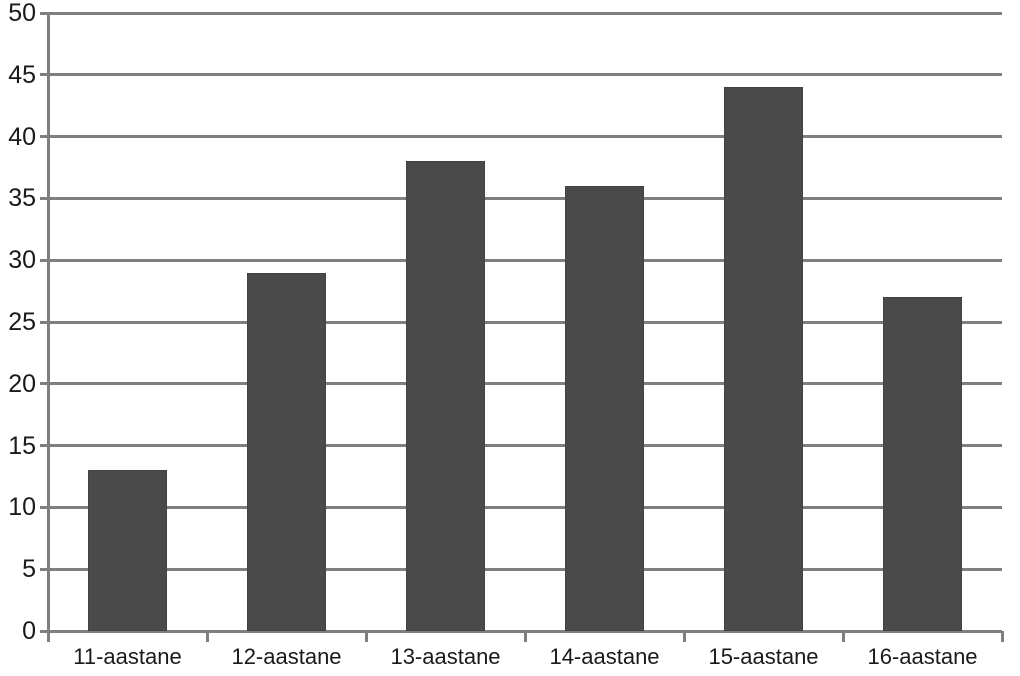 The width and height of the screenshot is (1020, 676). What do you see at coordinates (22, 136) in the screenshot?
I see `y-tick-label: 40` at bounding box center [22, 136].